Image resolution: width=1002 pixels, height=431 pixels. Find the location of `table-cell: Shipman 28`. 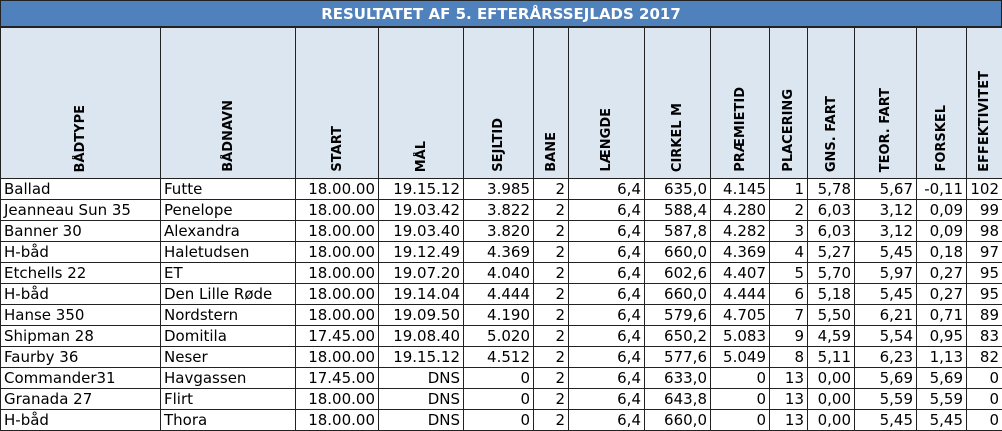

table-cell: Shipman 28 is located at coordinates (80, 336).